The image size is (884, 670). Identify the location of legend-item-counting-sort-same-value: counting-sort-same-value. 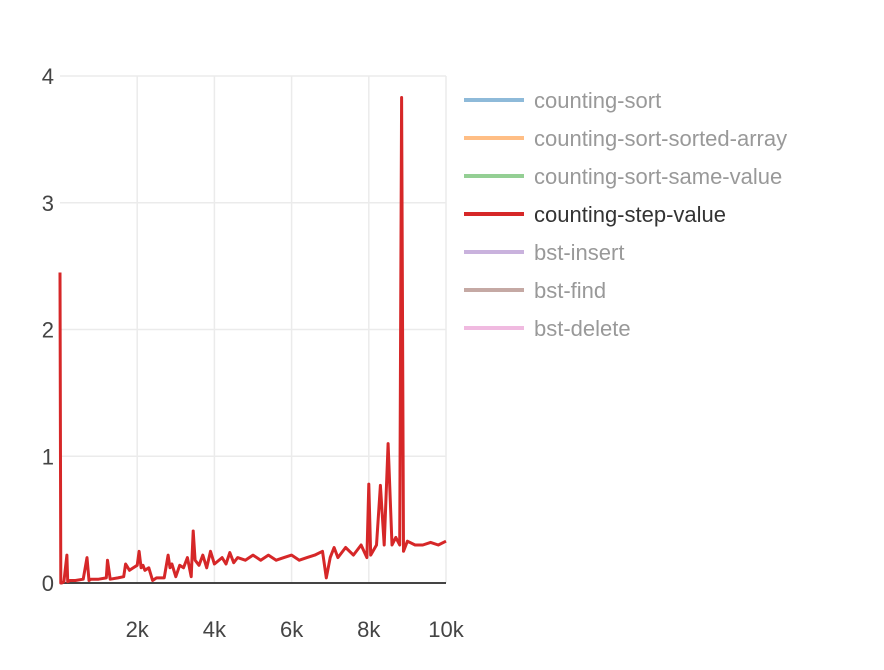
(623, 176).